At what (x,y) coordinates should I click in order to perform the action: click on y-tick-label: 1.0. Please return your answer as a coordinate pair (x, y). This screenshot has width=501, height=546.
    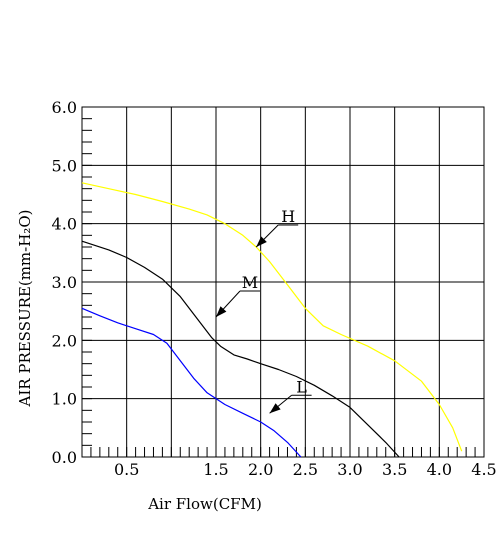
    Looking at the image, I should click on (64, 399).